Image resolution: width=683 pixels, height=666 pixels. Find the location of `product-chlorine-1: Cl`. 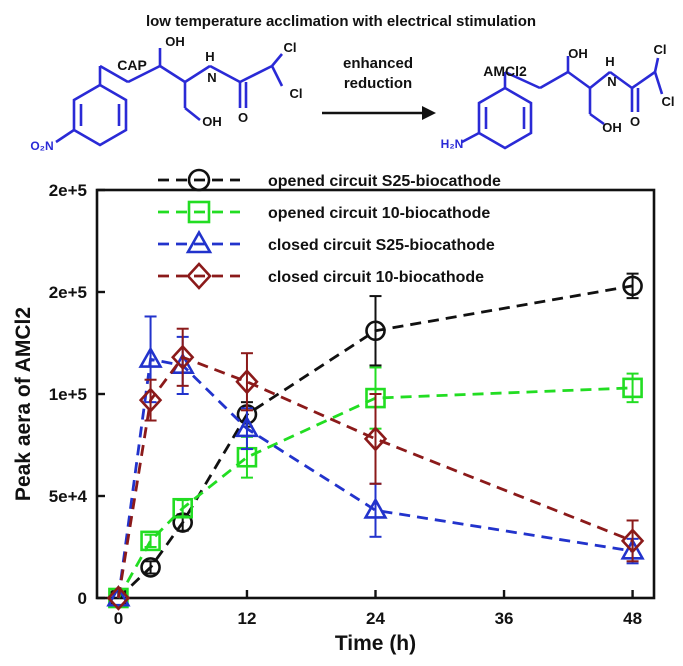

product-chlorine-1: Cl is located at coordinates (660, 49).